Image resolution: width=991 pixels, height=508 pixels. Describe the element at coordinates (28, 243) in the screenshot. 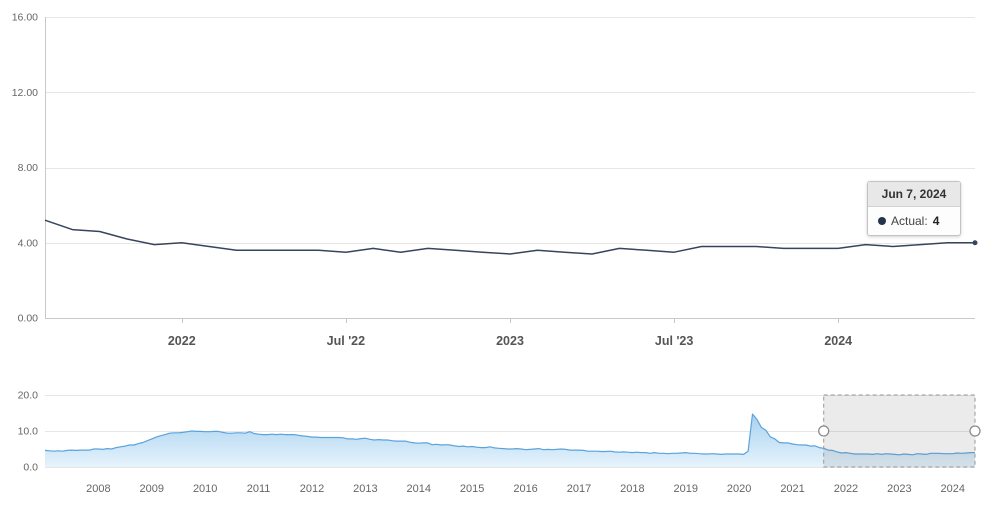

I see `main-y-axis-label: 4.00` at that location.